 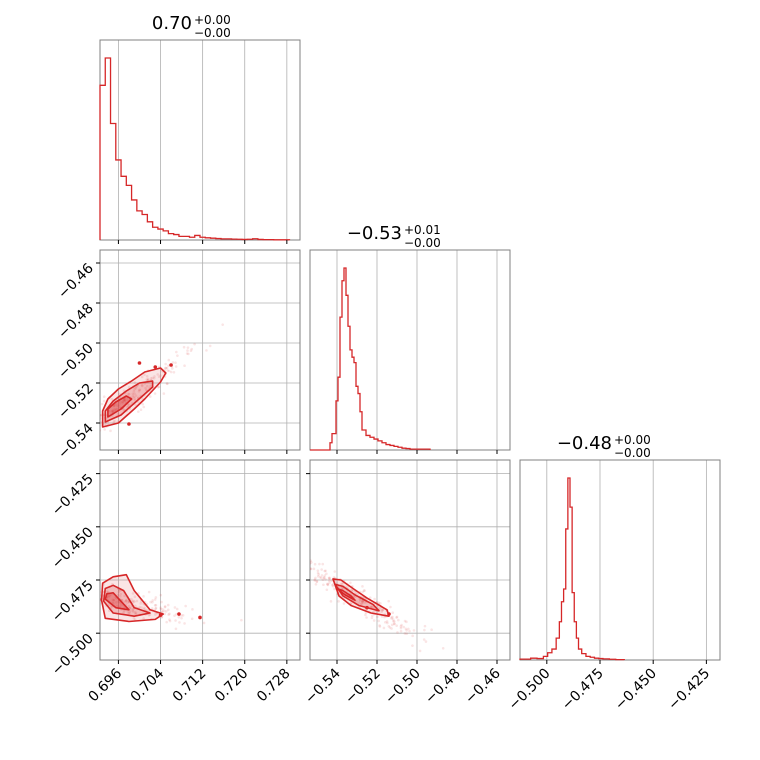 What do you see at coordinates (357, 597) in the screenshot?
I see `contour-mid-p21` at bounding box center [357, 597].